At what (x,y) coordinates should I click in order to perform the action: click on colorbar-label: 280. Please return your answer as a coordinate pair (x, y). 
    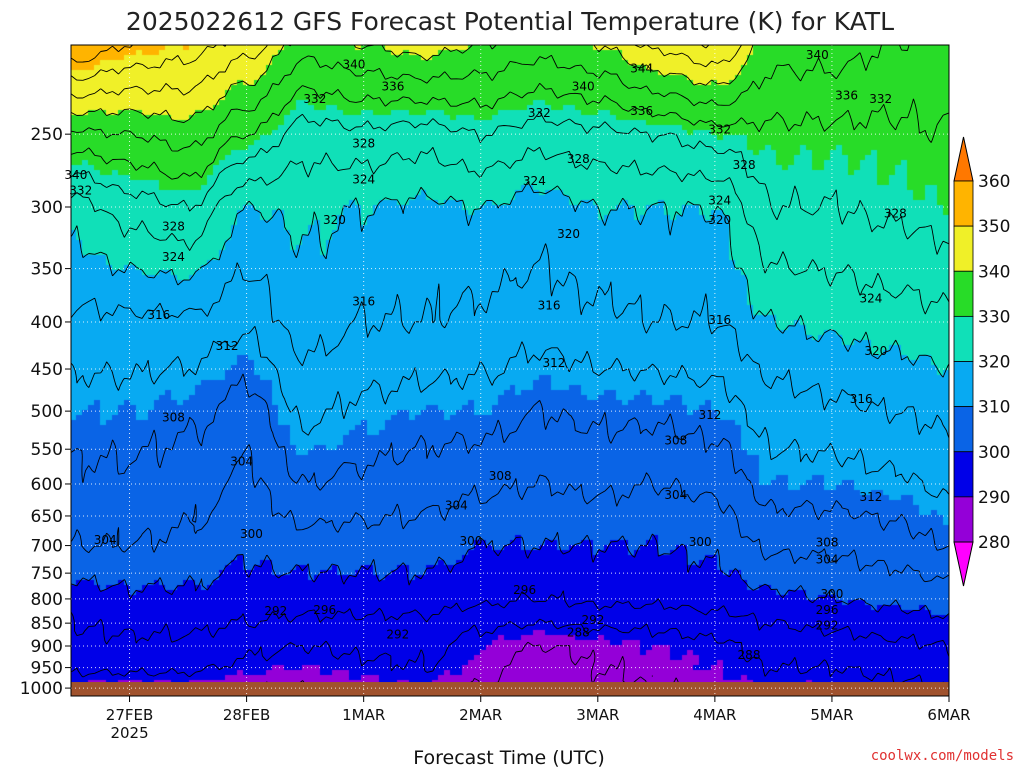
    Looking at the image, I should click on (994, 543).